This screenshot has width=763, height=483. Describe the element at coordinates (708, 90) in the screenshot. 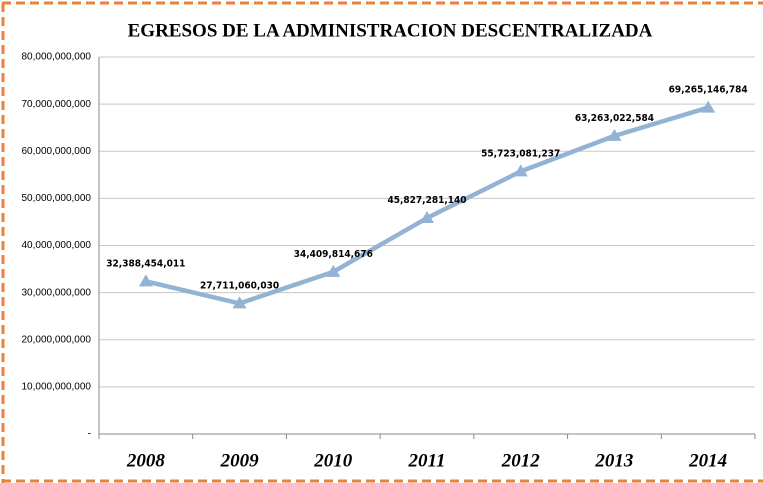

I see `data-label: 69,265,146,784` at that location.